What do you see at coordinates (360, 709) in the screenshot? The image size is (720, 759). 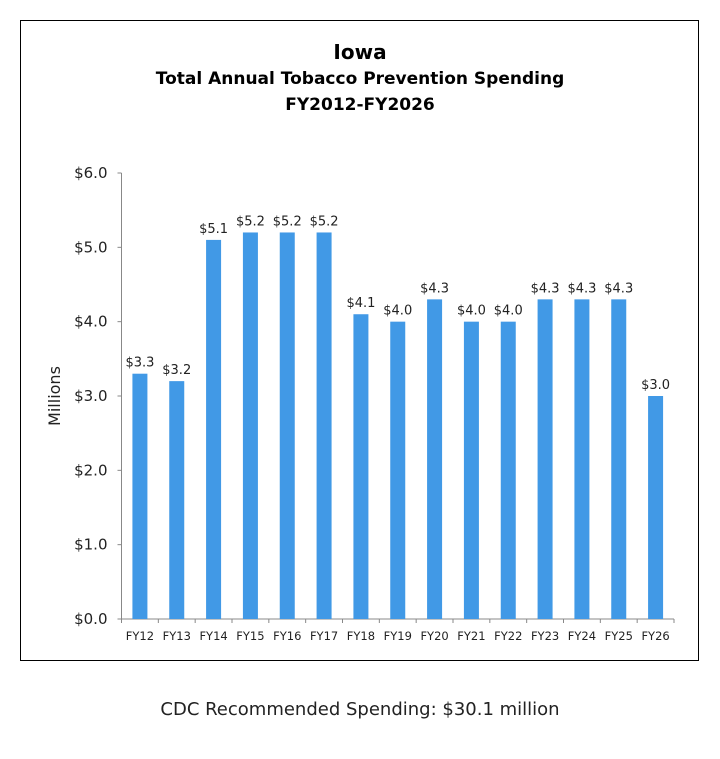 I see `footnote: CDC Recommended Spending: $30.1 million` at bounding box center [360, 709].